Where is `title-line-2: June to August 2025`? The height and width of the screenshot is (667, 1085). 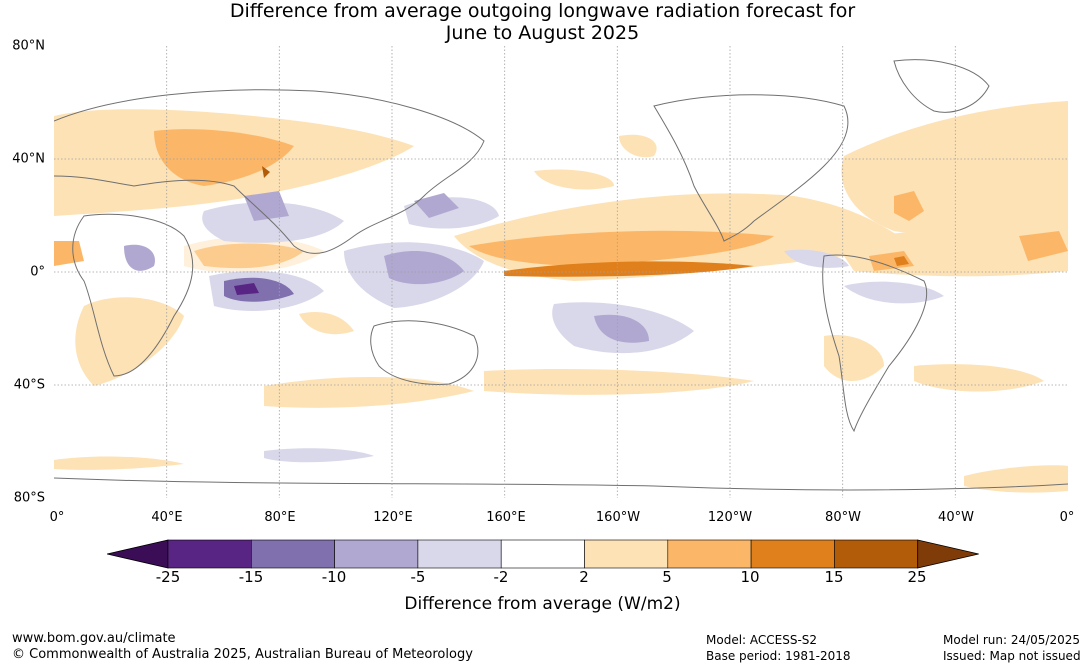
title-line-2: June to August 2025 is located at coordinates (542, 33).